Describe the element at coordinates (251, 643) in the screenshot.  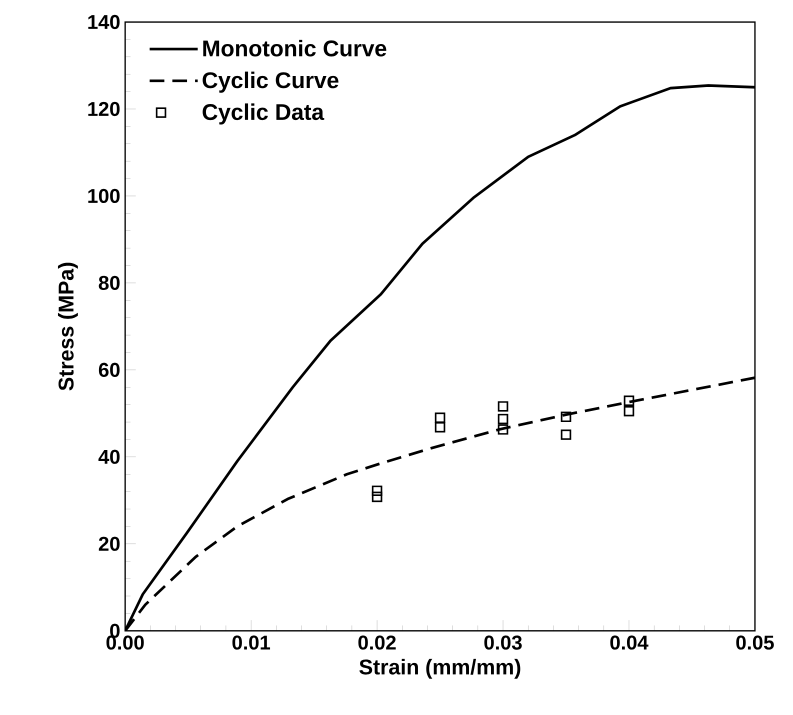
I see `x-tick-label: 0.01` at that location.